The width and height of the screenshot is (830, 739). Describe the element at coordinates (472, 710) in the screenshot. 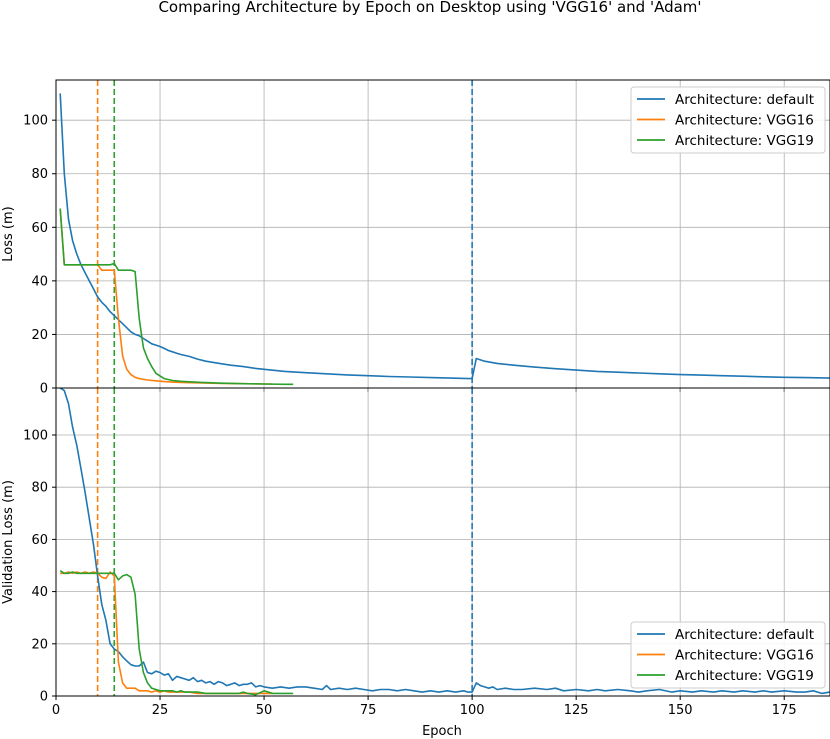

I see `x-tick-label: 100` at that location.